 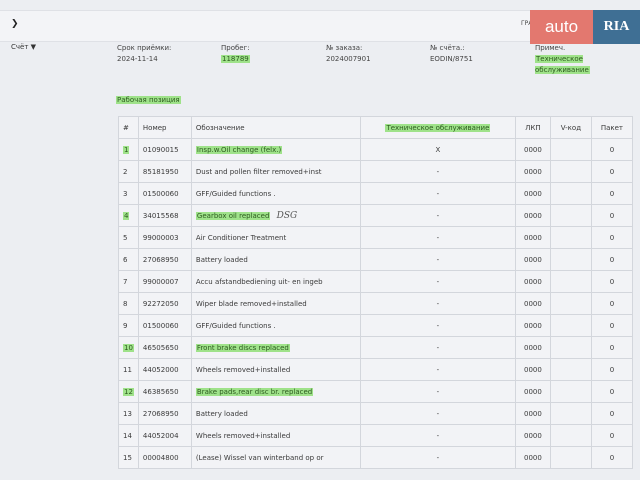 What do you see at coordinates (375, 325) in the screenshot?
I see `table-row: 9 01500060 GFF/Guided functions . -0000 0` at bounding box center [375, 325].